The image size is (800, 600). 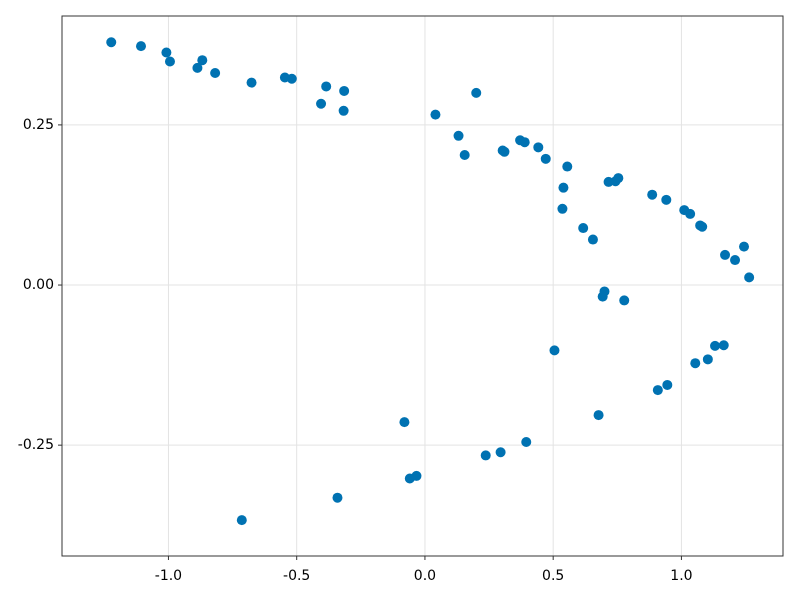 I want to click on x-tick-label: -1.0, so click(x=168, y=576).